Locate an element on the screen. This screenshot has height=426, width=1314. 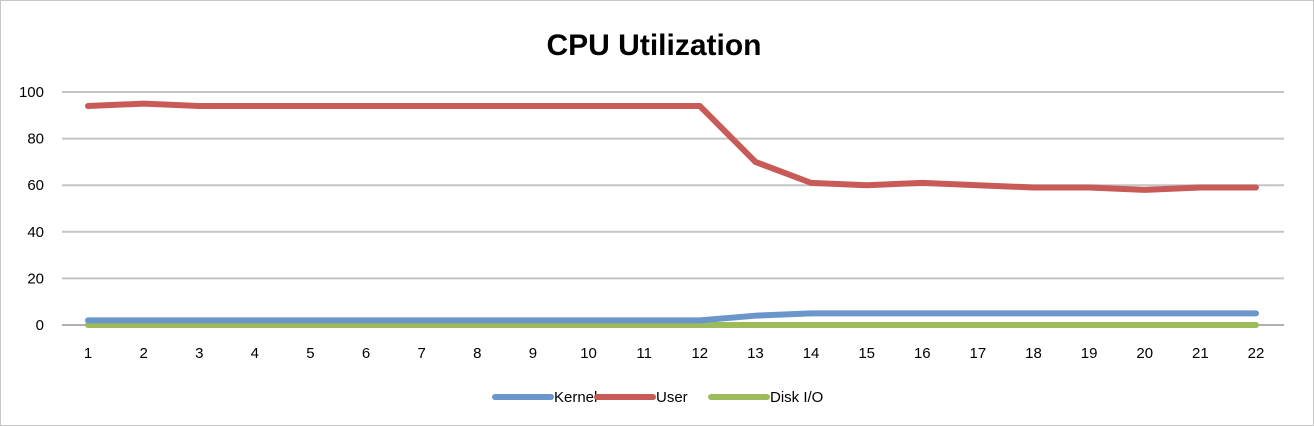
x-tick-label: 12 is located at coordinates (699, 353).